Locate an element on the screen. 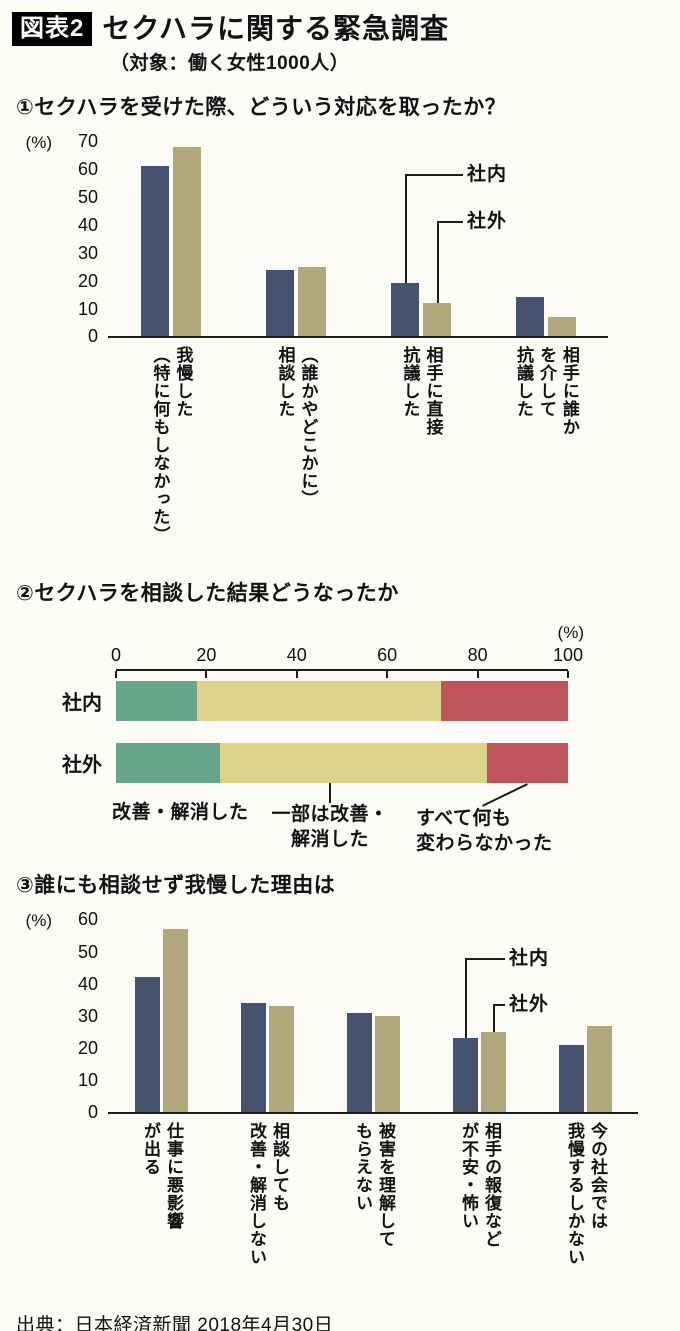 The image size is (680, 1331). y-axis-tick-label: 0 is located at coordinates (92, 1112).